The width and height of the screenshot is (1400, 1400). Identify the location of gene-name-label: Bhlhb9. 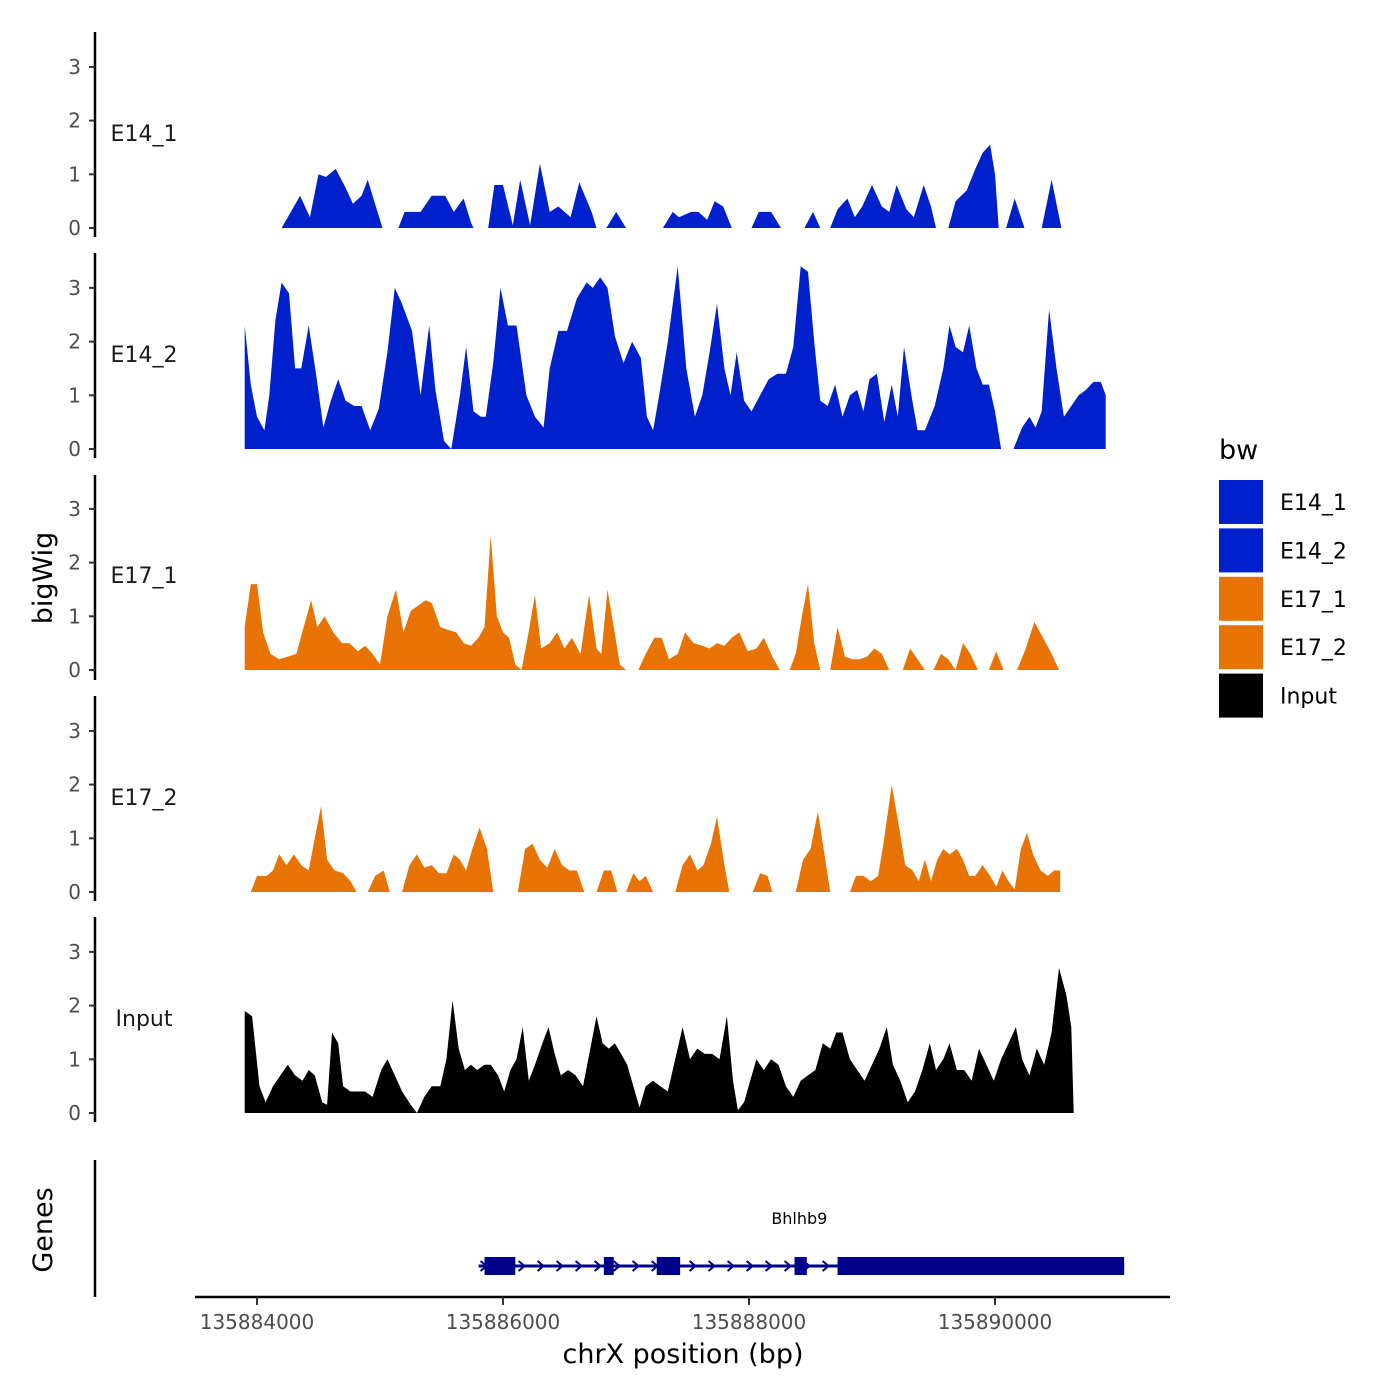
(799, 1218).